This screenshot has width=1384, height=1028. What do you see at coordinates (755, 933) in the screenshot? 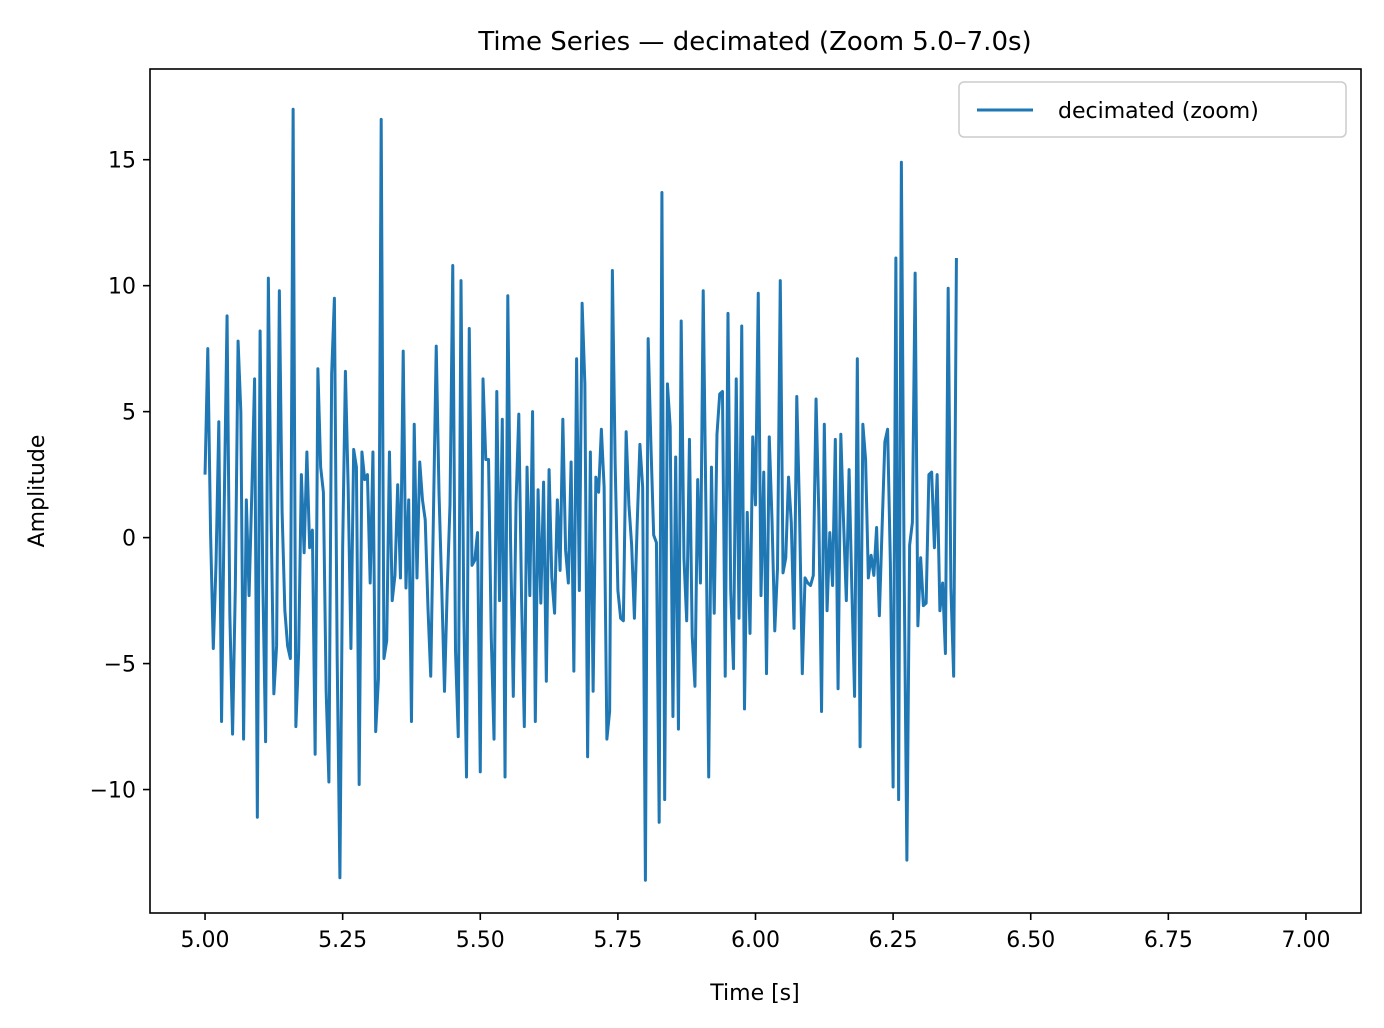
I see `x-axis-ticks: 5.00 5.25 5.50 5.75 6.00 6.25 6.50 6.75 7.00` at bounding box center [755, 933].